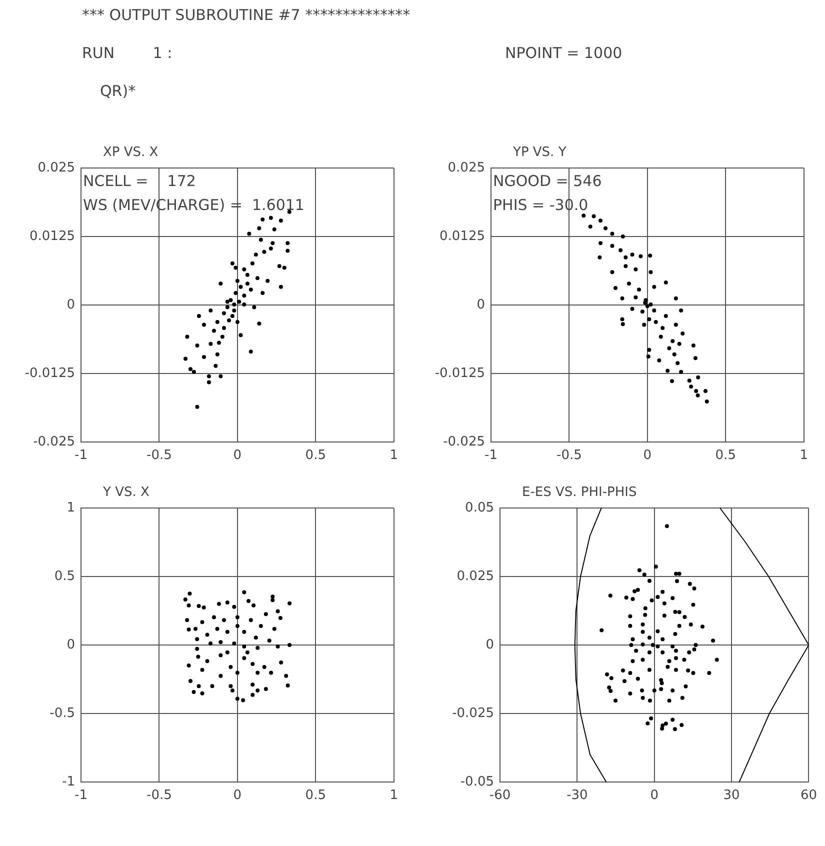  I want to click on y-tick-label: 1, so click(70, 508).